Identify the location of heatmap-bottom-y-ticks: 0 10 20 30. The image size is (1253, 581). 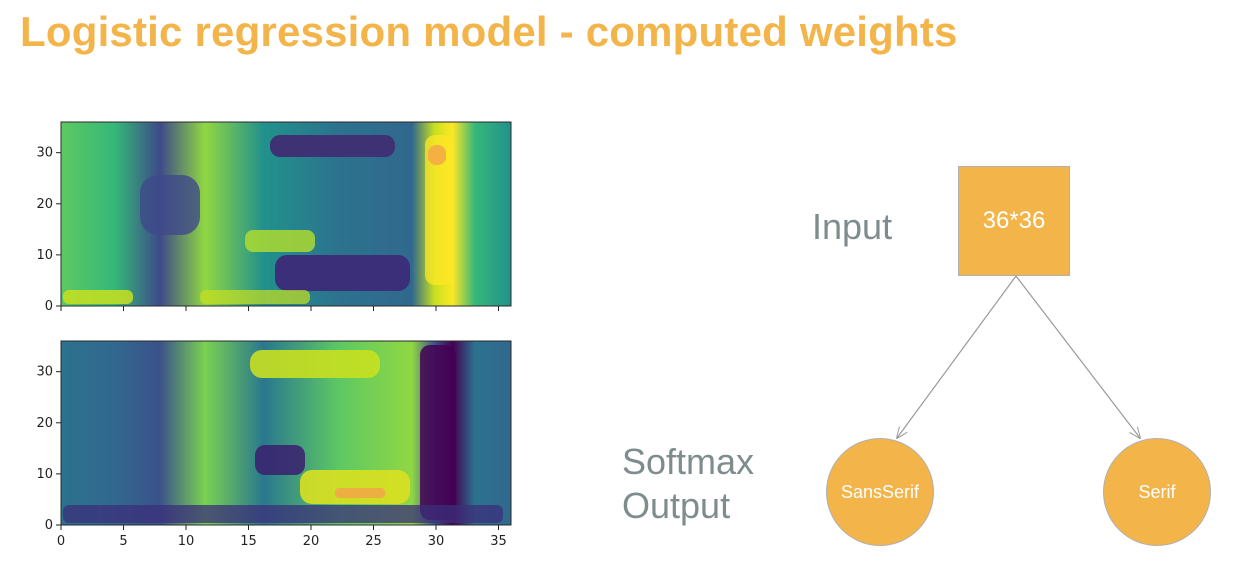
(48, 449).